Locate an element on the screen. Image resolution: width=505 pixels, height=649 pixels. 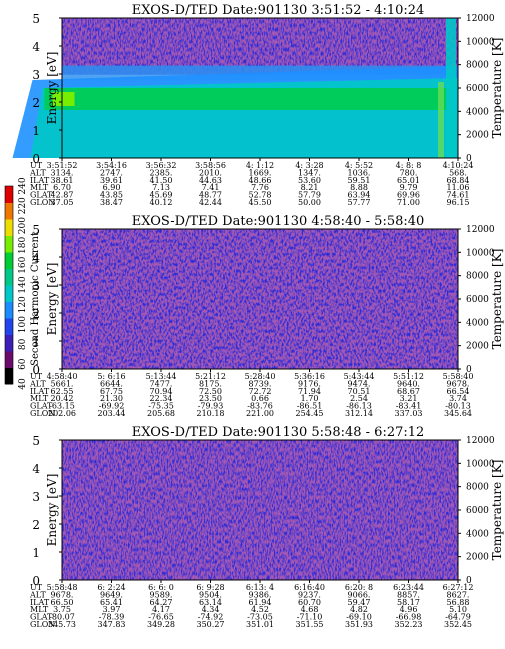
panel-title: EXOS-D/TED Date:901130 4:58:40 - 5:58:40 is located at coordinates (278, 221).